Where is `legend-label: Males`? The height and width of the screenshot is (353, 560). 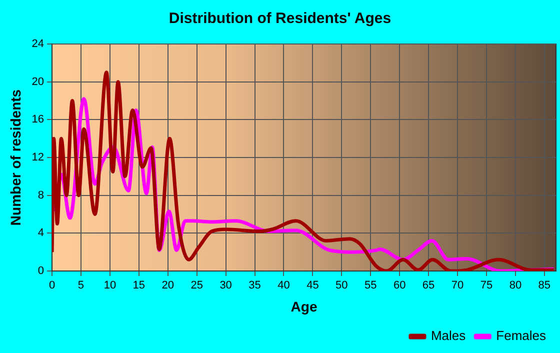
legend-label: Males is located at coordinates (448, 336).